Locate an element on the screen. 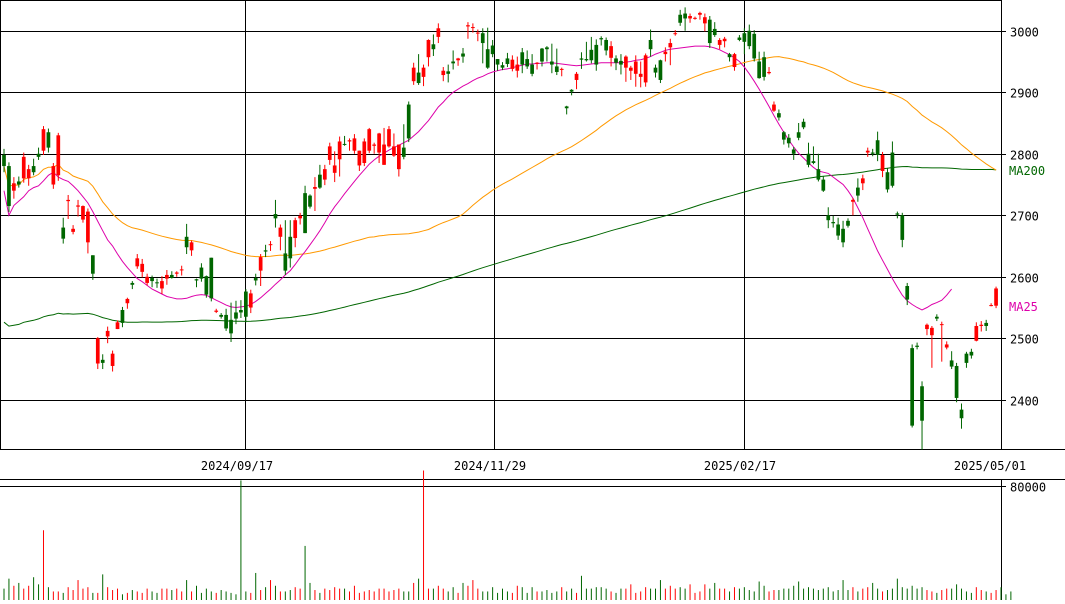 This screenshot has width=1065, height=604. y-tick-label: 2500 is located at coordinates (1024, 340).